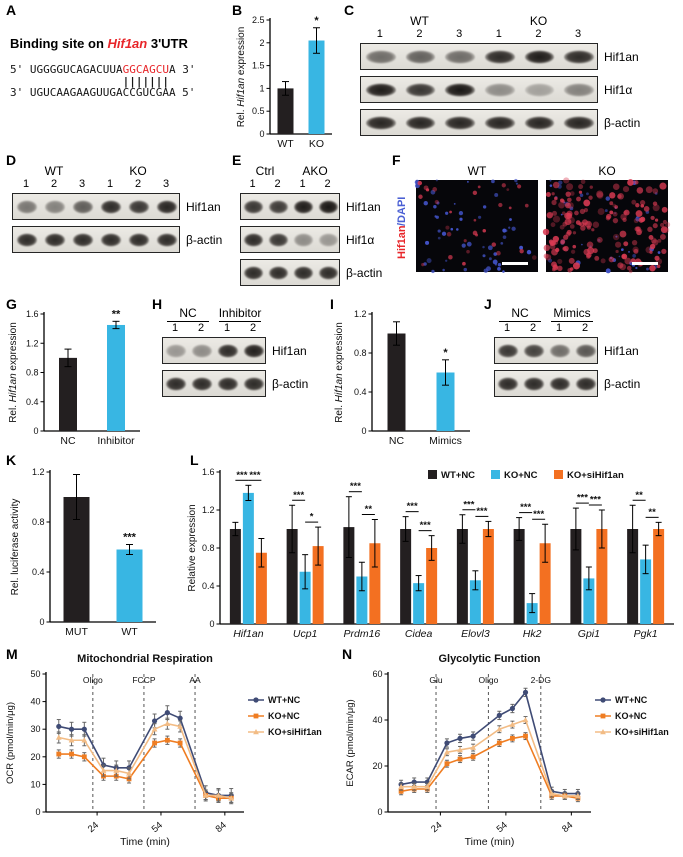  Describe the element at coordinates (248, 634) in the screenshot. I see `gene-label: Hif1an` at that location.